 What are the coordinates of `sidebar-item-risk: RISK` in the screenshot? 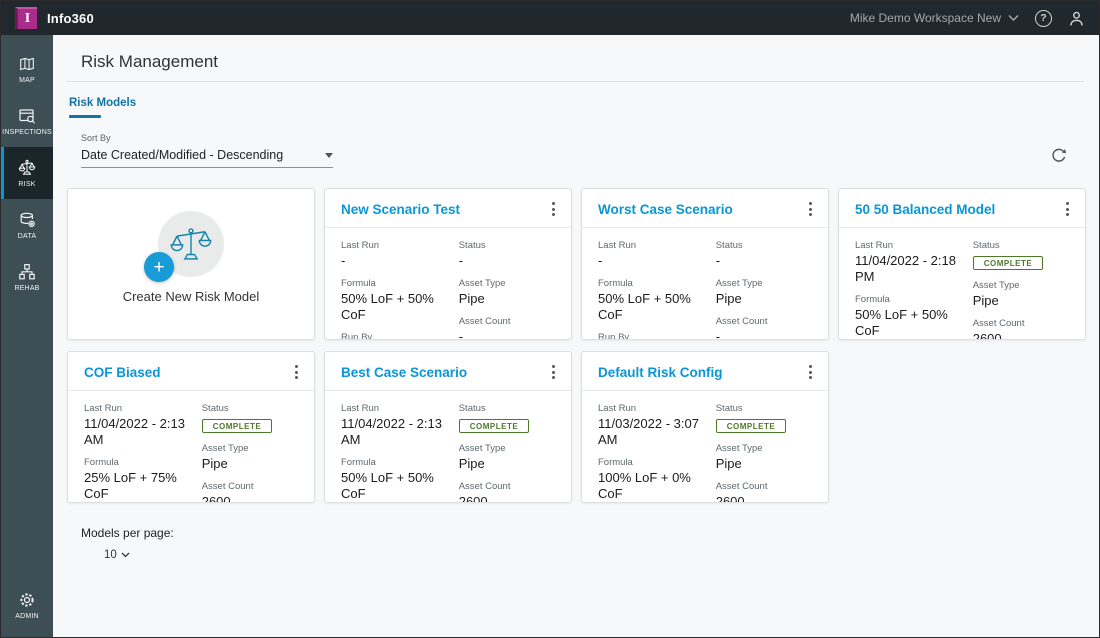 It's located at (27, 173).